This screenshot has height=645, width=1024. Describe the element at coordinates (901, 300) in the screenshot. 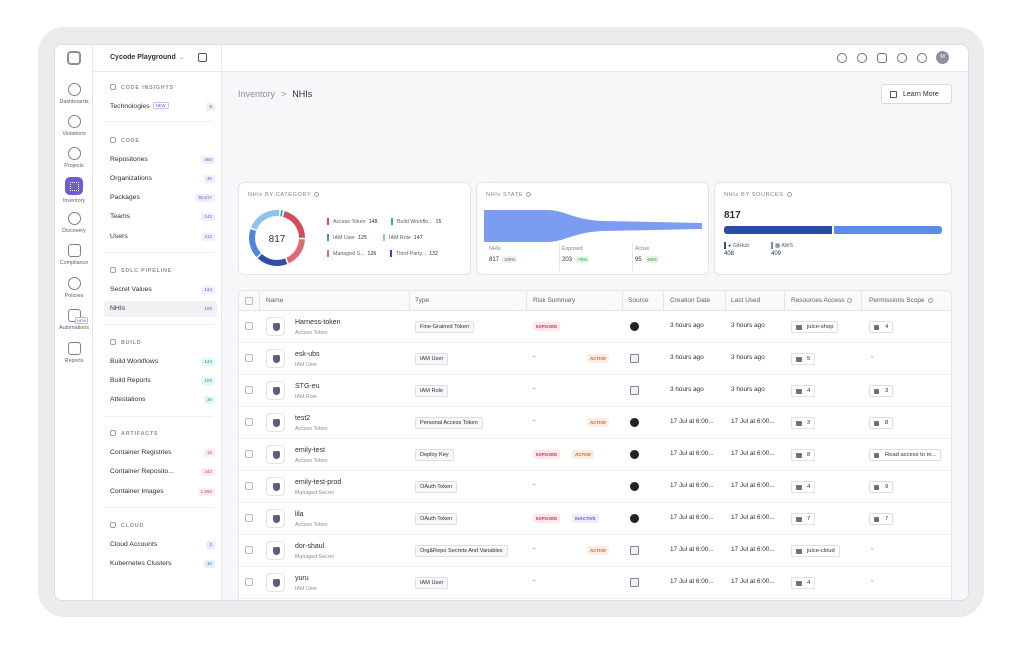

I see `column-permissions-scope: Permissions Scope` at that location.